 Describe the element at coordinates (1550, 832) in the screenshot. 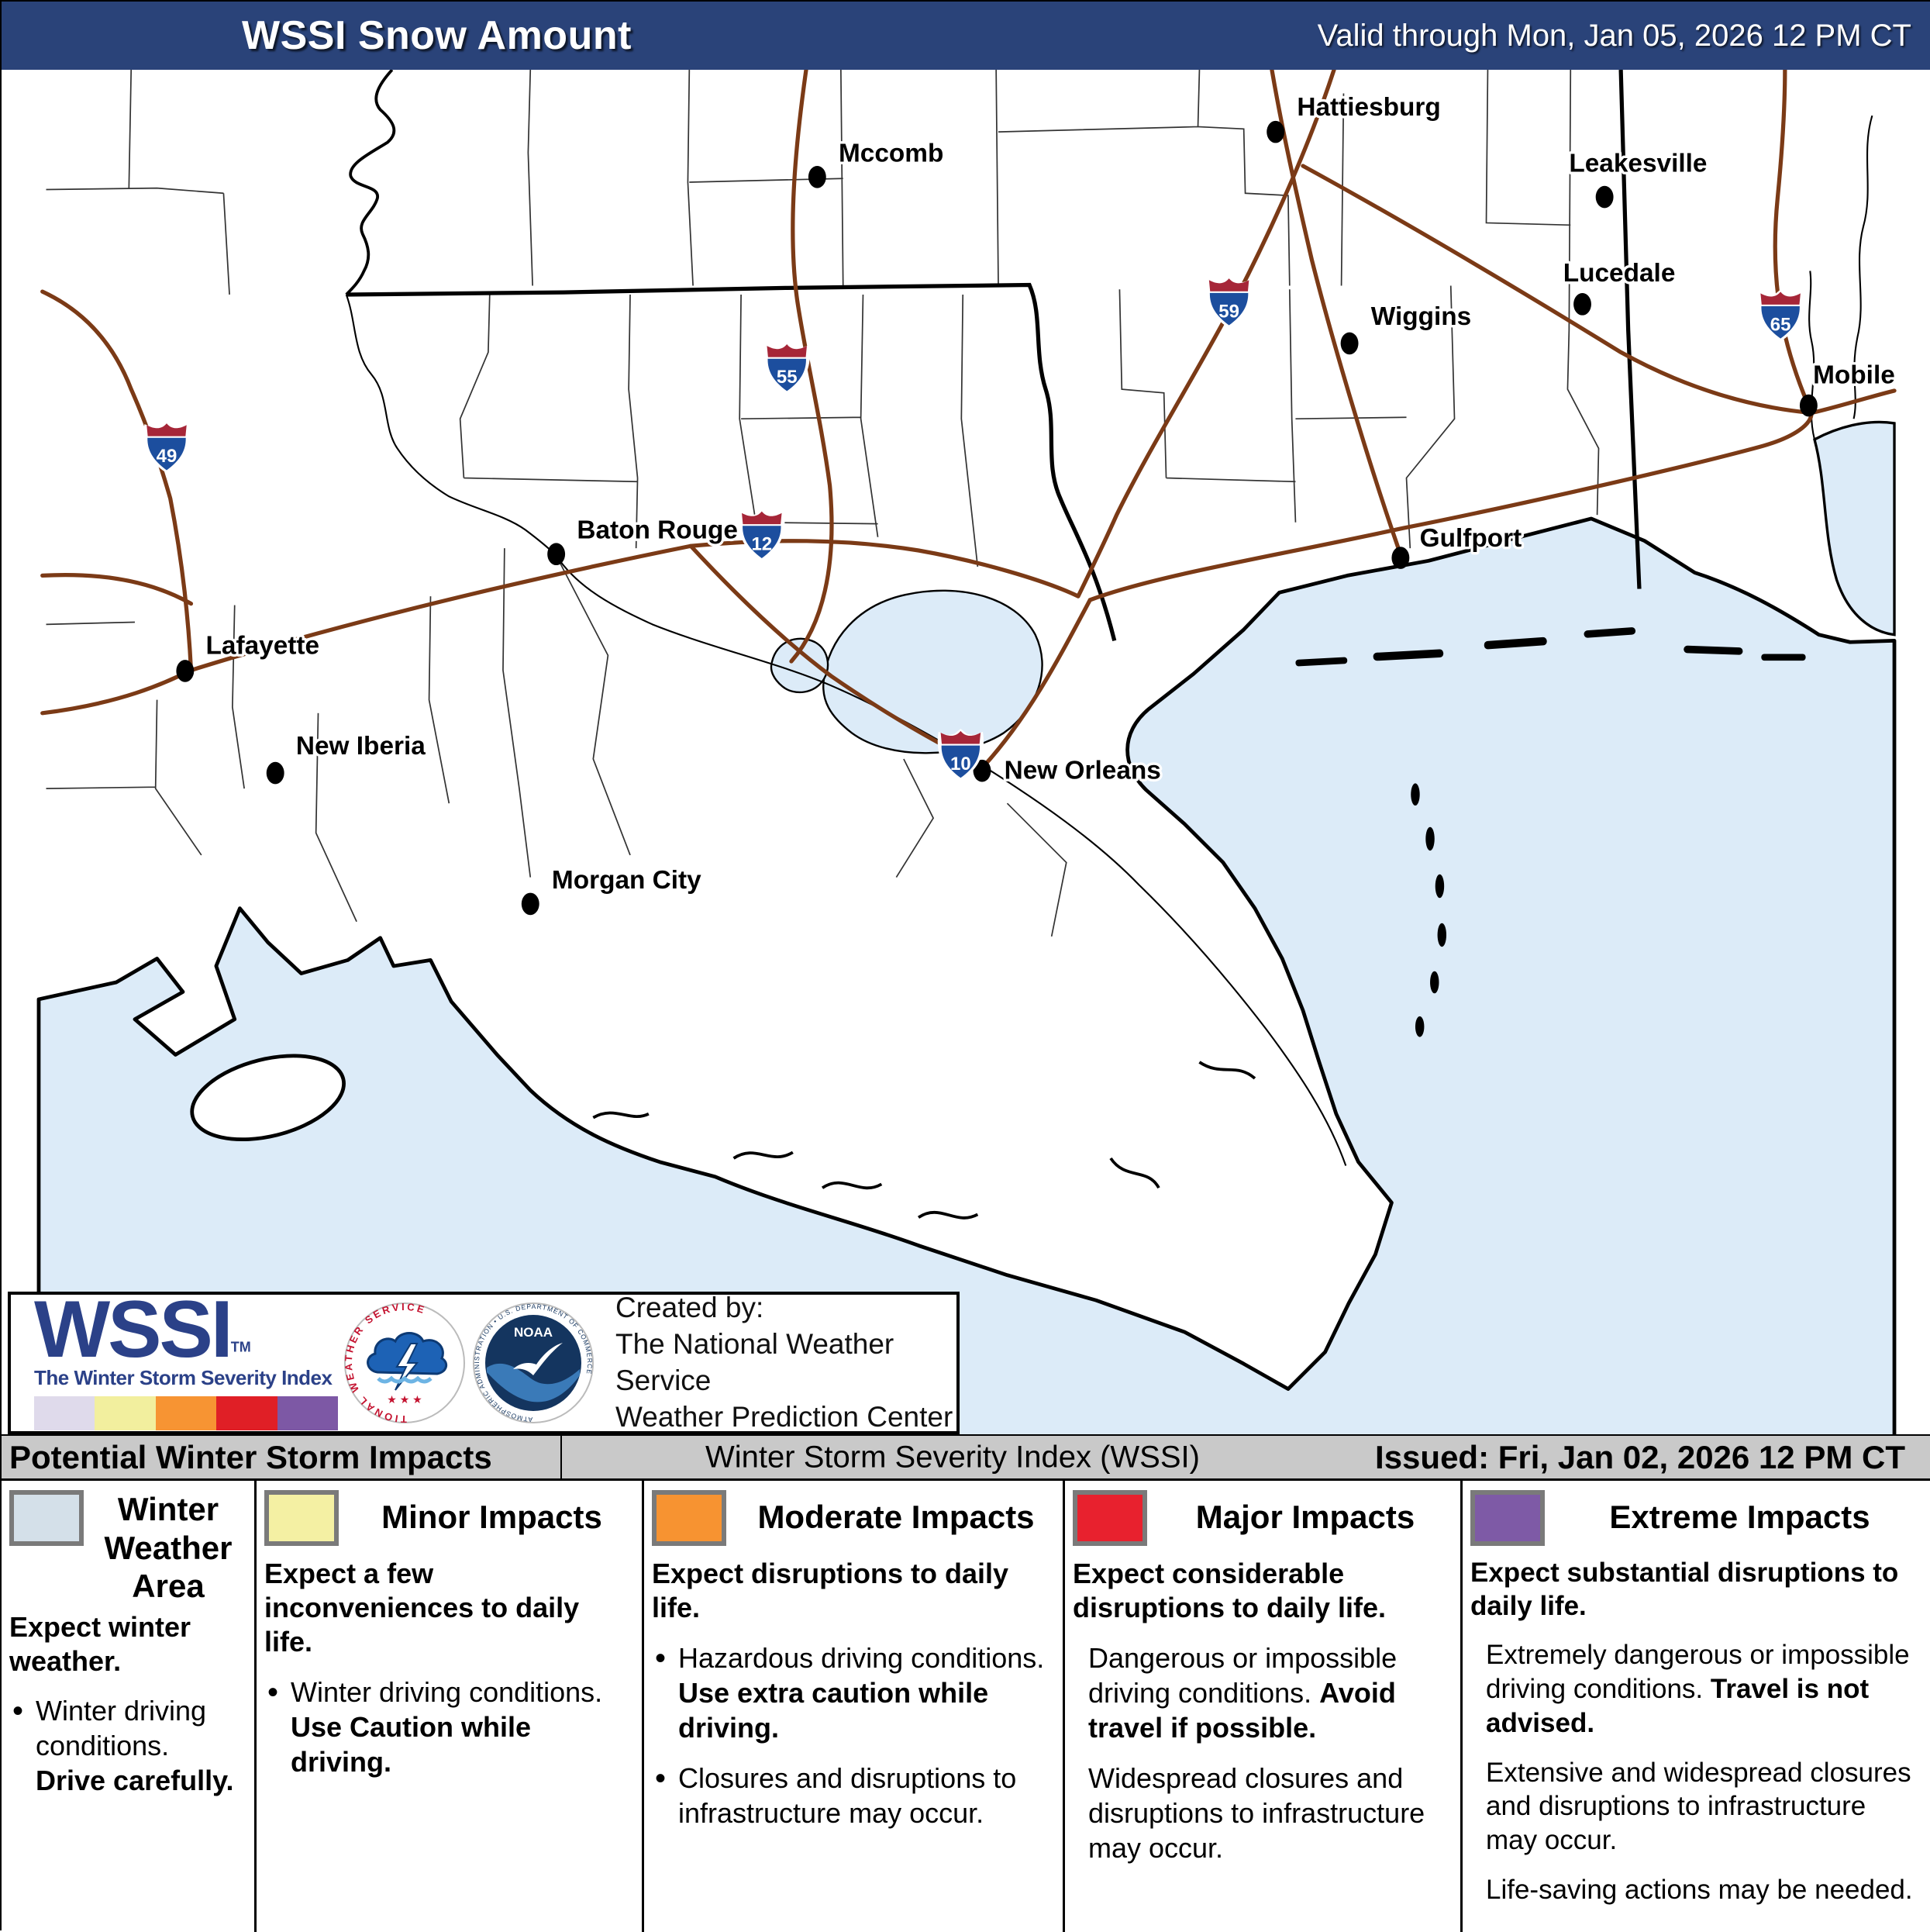

I see `barrier-islands` at that location.